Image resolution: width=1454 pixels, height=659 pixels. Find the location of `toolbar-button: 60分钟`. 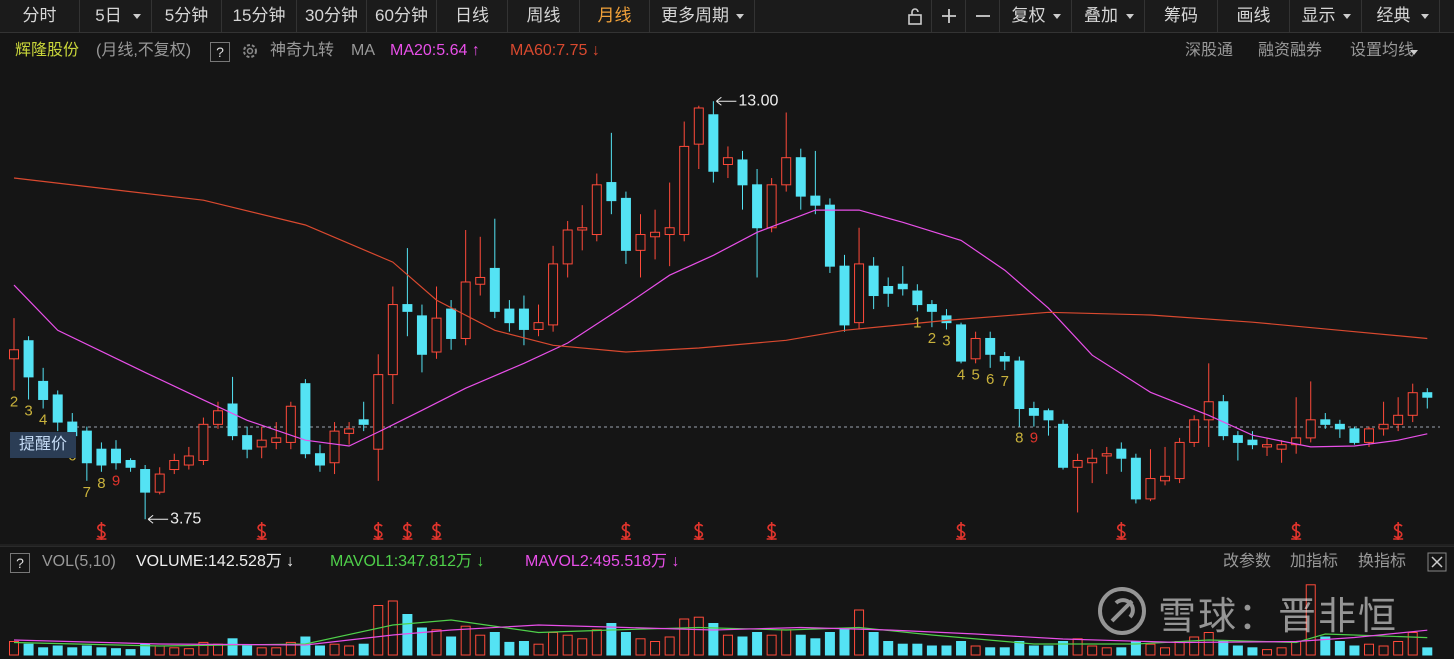

toolbar-button: 60分钟 is located at coordinates (402, 16).